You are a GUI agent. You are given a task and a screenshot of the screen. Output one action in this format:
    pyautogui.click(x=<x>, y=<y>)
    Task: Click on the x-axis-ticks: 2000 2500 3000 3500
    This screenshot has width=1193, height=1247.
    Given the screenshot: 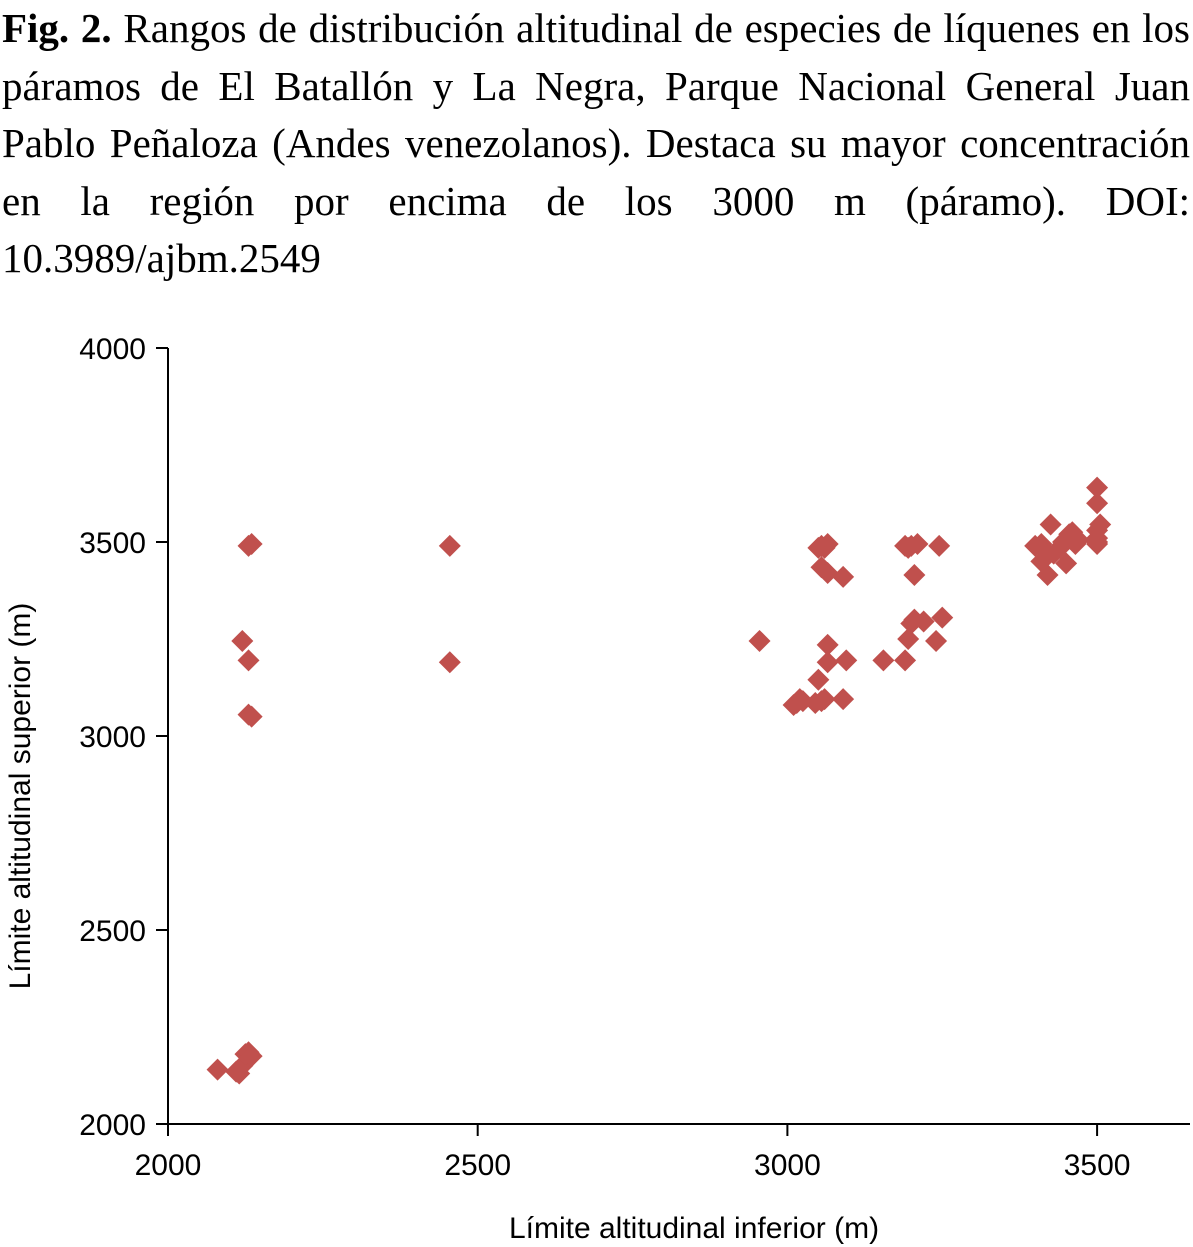 What is the action you would take?
    pyautogui.click(x=633, y=1153)
    